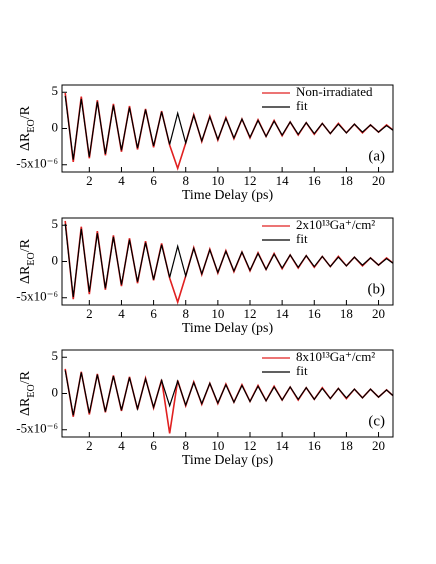  I want to click on legend-label: 2x10¹³Ga⁺/cm², so click(335, 224).